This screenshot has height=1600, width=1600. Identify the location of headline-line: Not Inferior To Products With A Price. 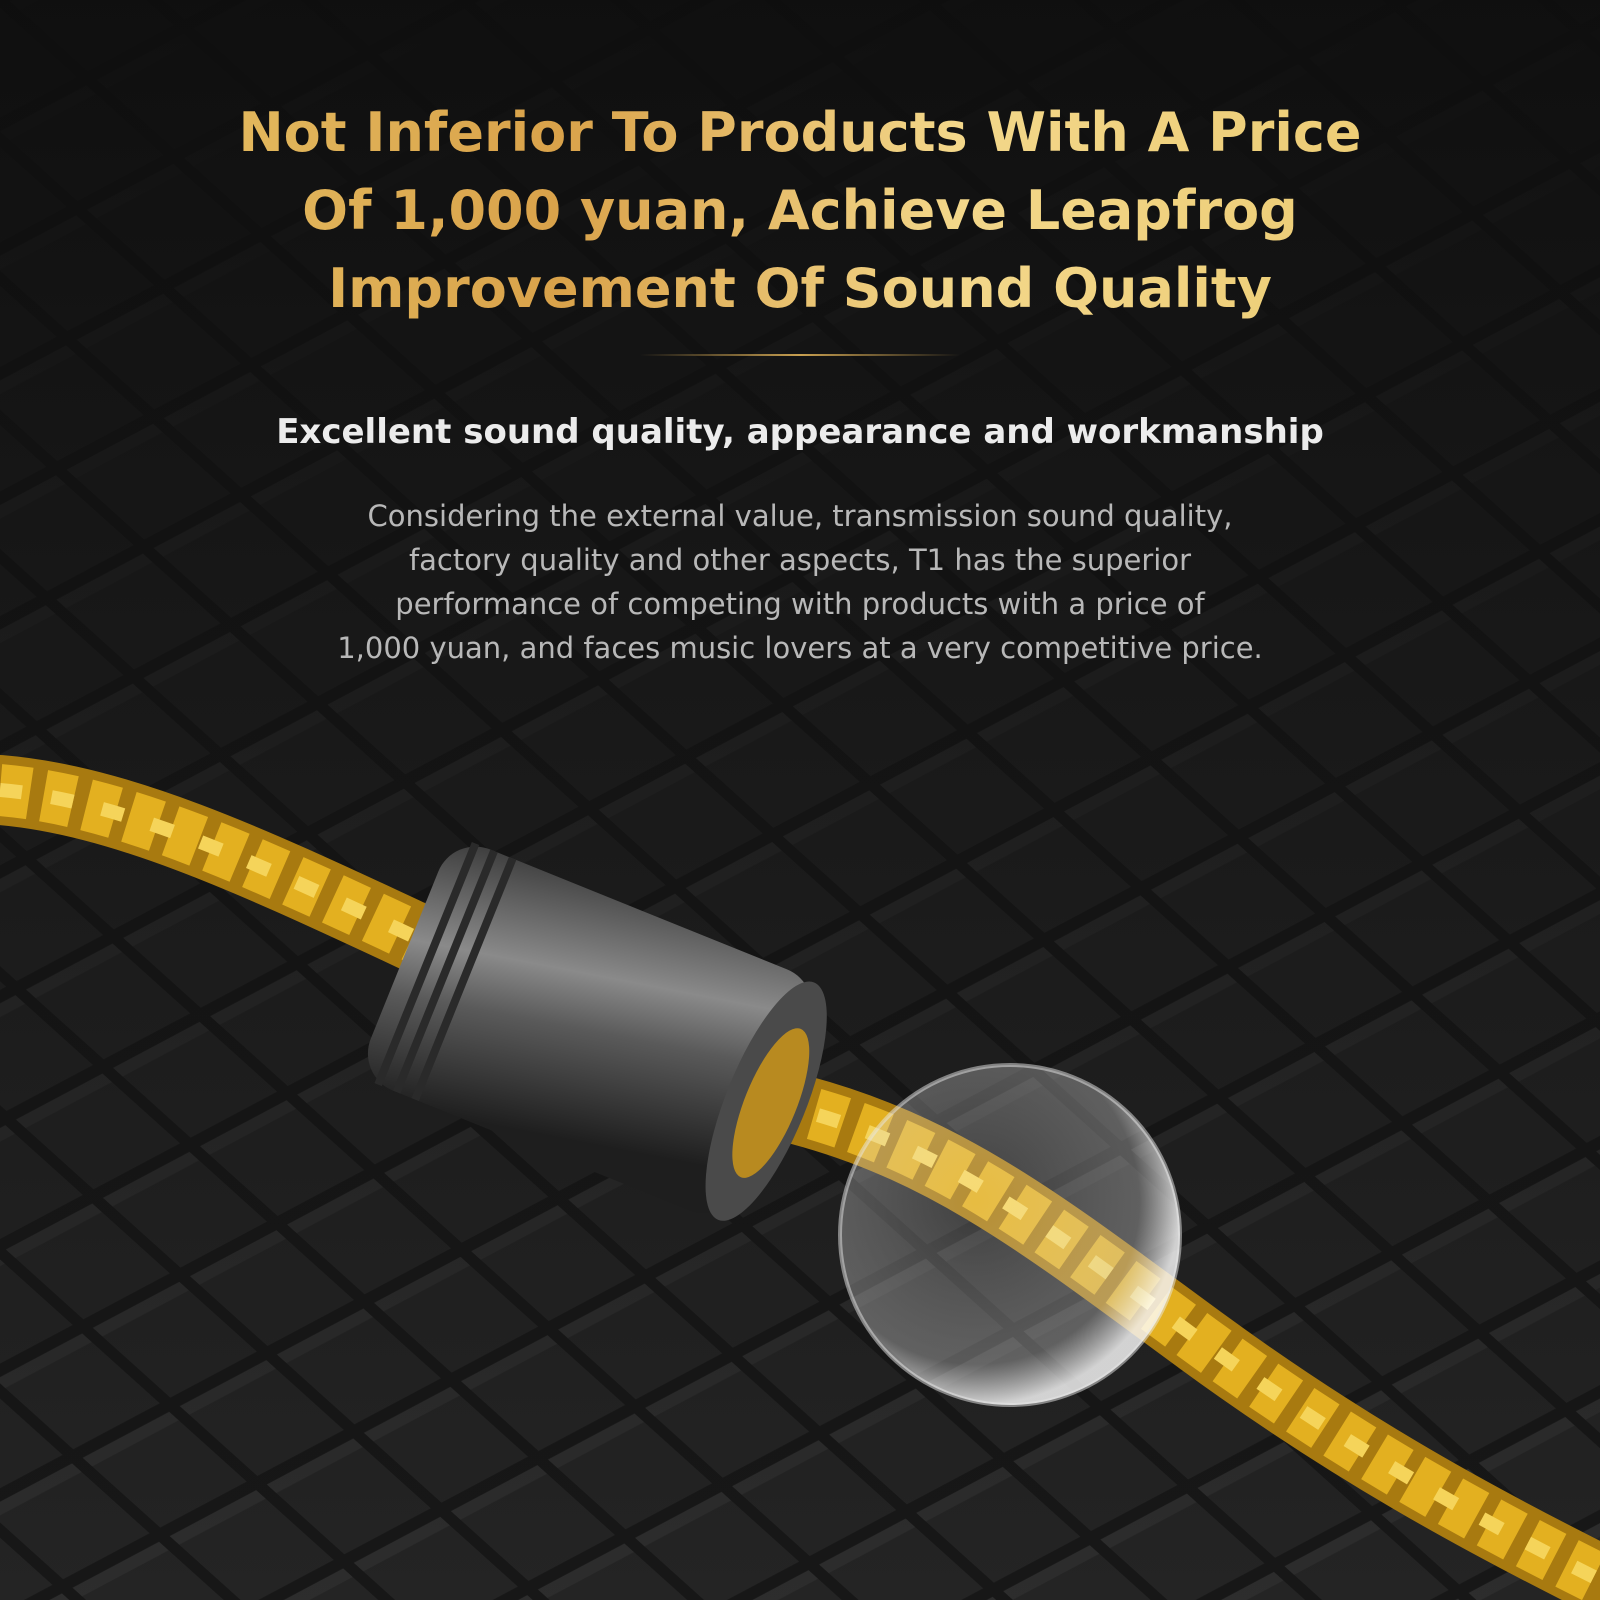
(800, 133).